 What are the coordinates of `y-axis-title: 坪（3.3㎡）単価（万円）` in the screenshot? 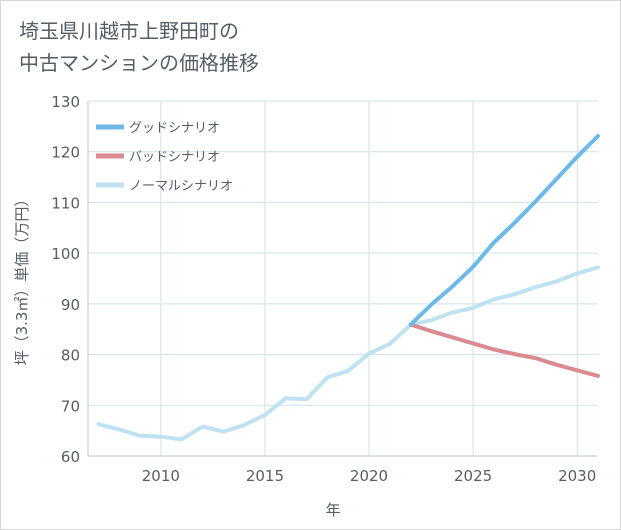 It's located at (22, 279).